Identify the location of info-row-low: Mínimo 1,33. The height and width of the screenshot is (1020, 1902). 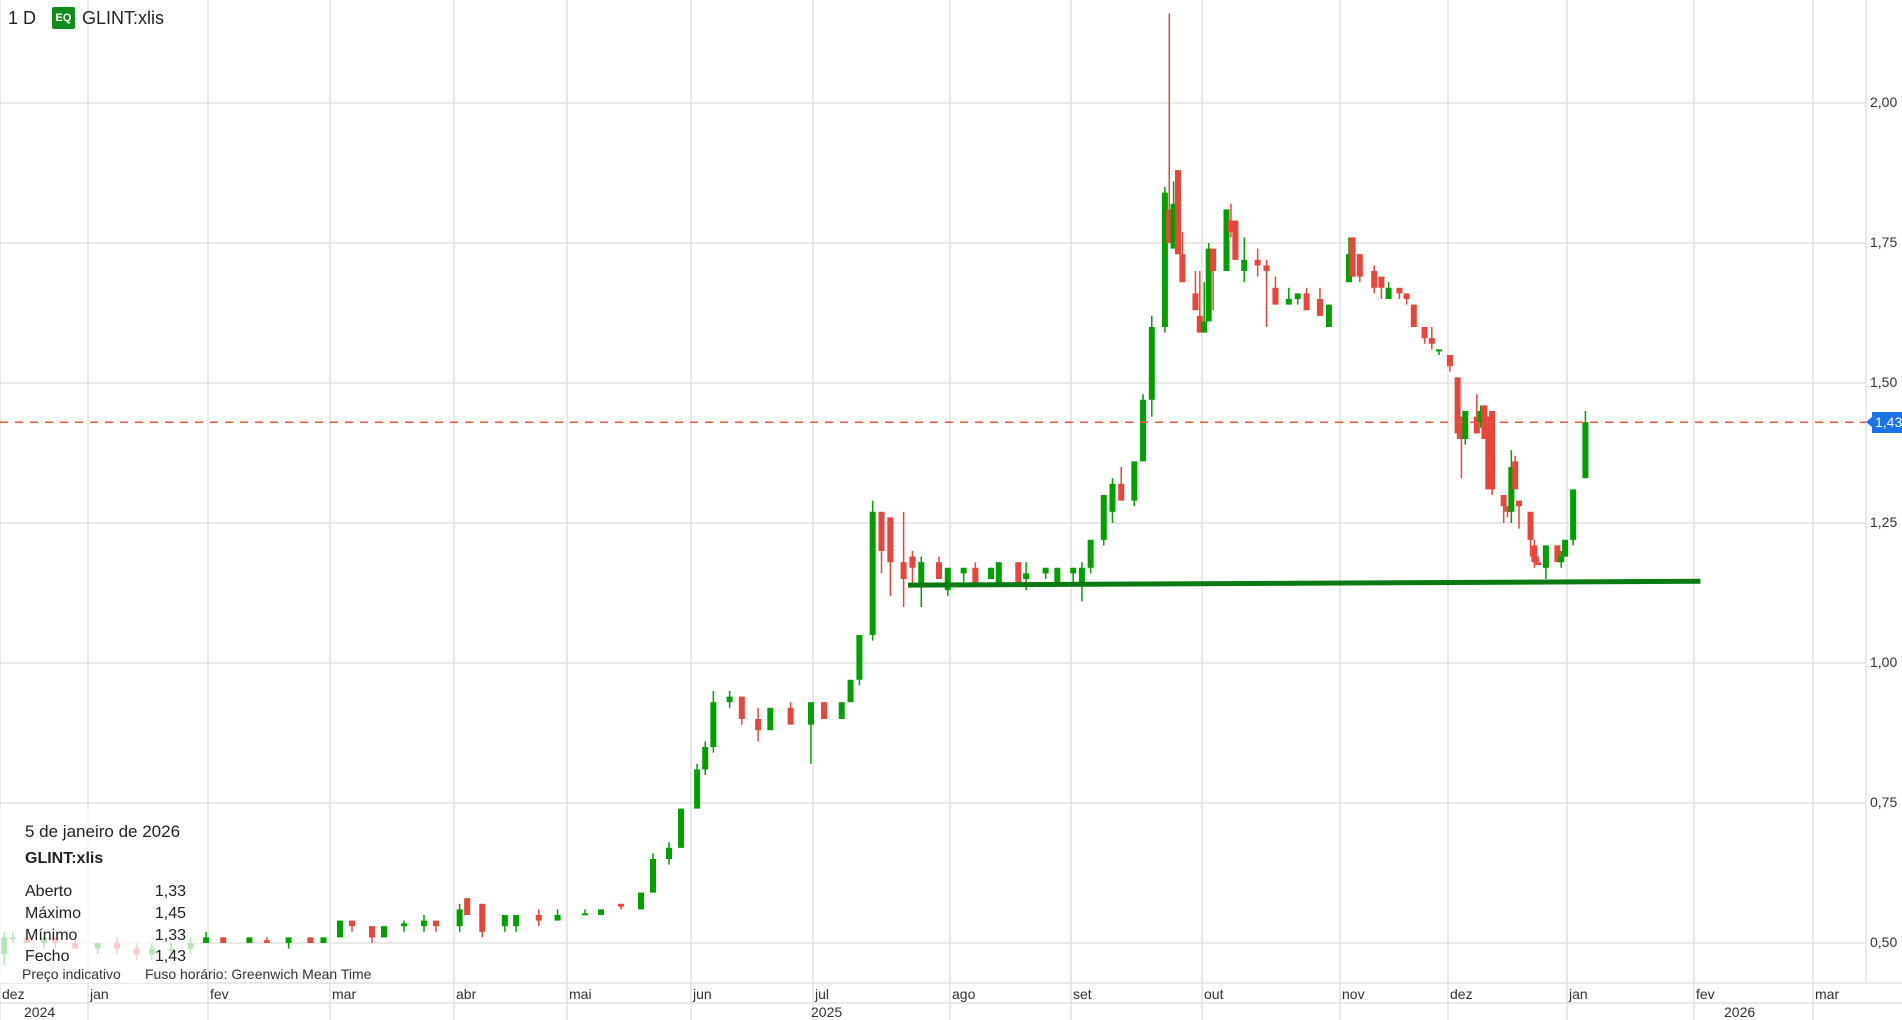
(105, 936).